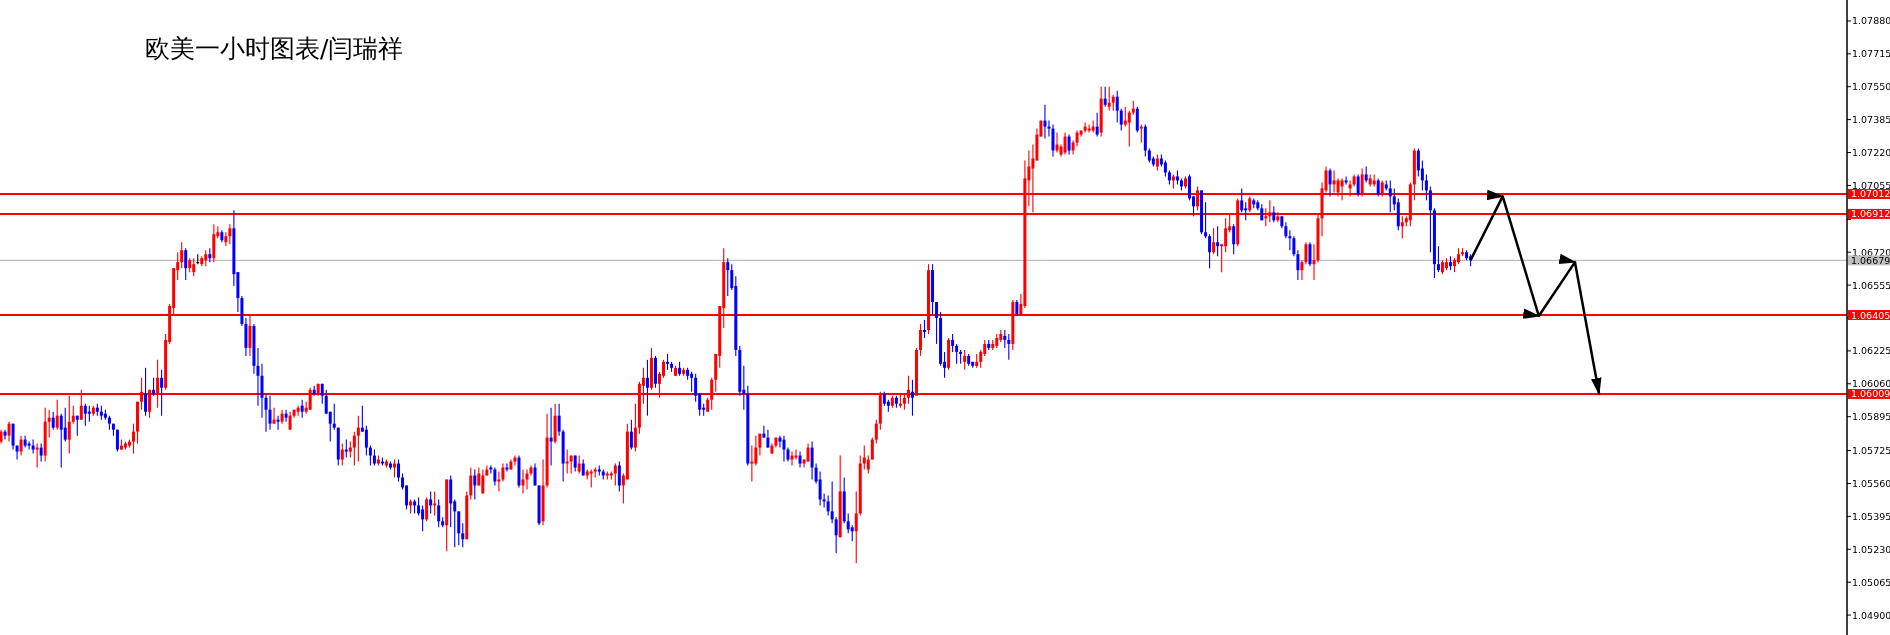 The image size is (1890, 635). I want to click on ref-label: 1.06679, so click(1869, 260).